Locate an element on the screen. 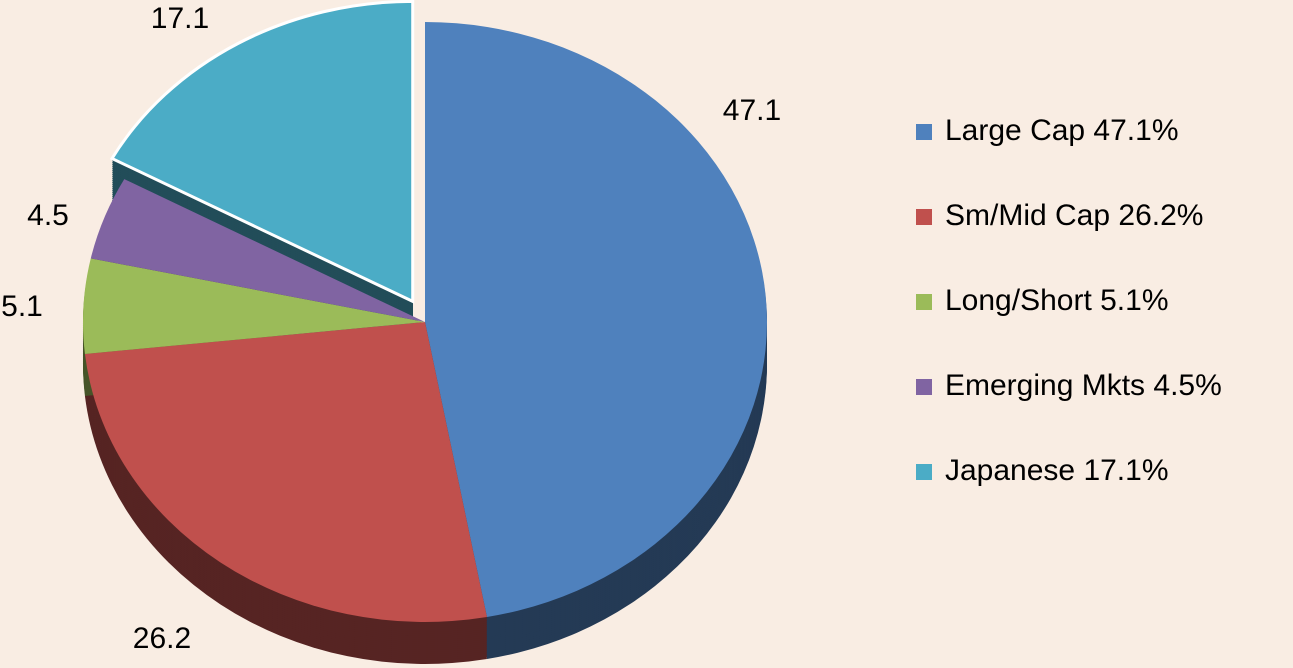  legend-label: Japanese 17.1% is located at coordinates (1057, 470).